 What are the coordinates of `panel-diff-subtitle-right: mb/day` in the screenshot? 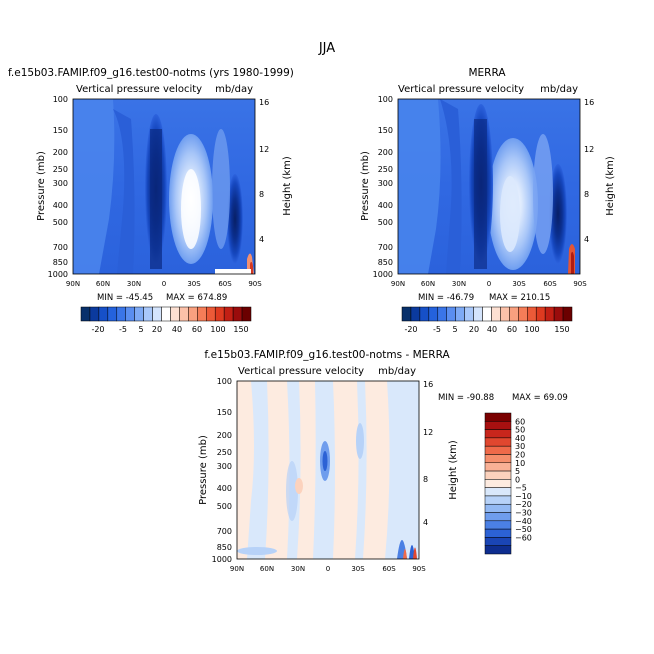 It's located at (397, 371).